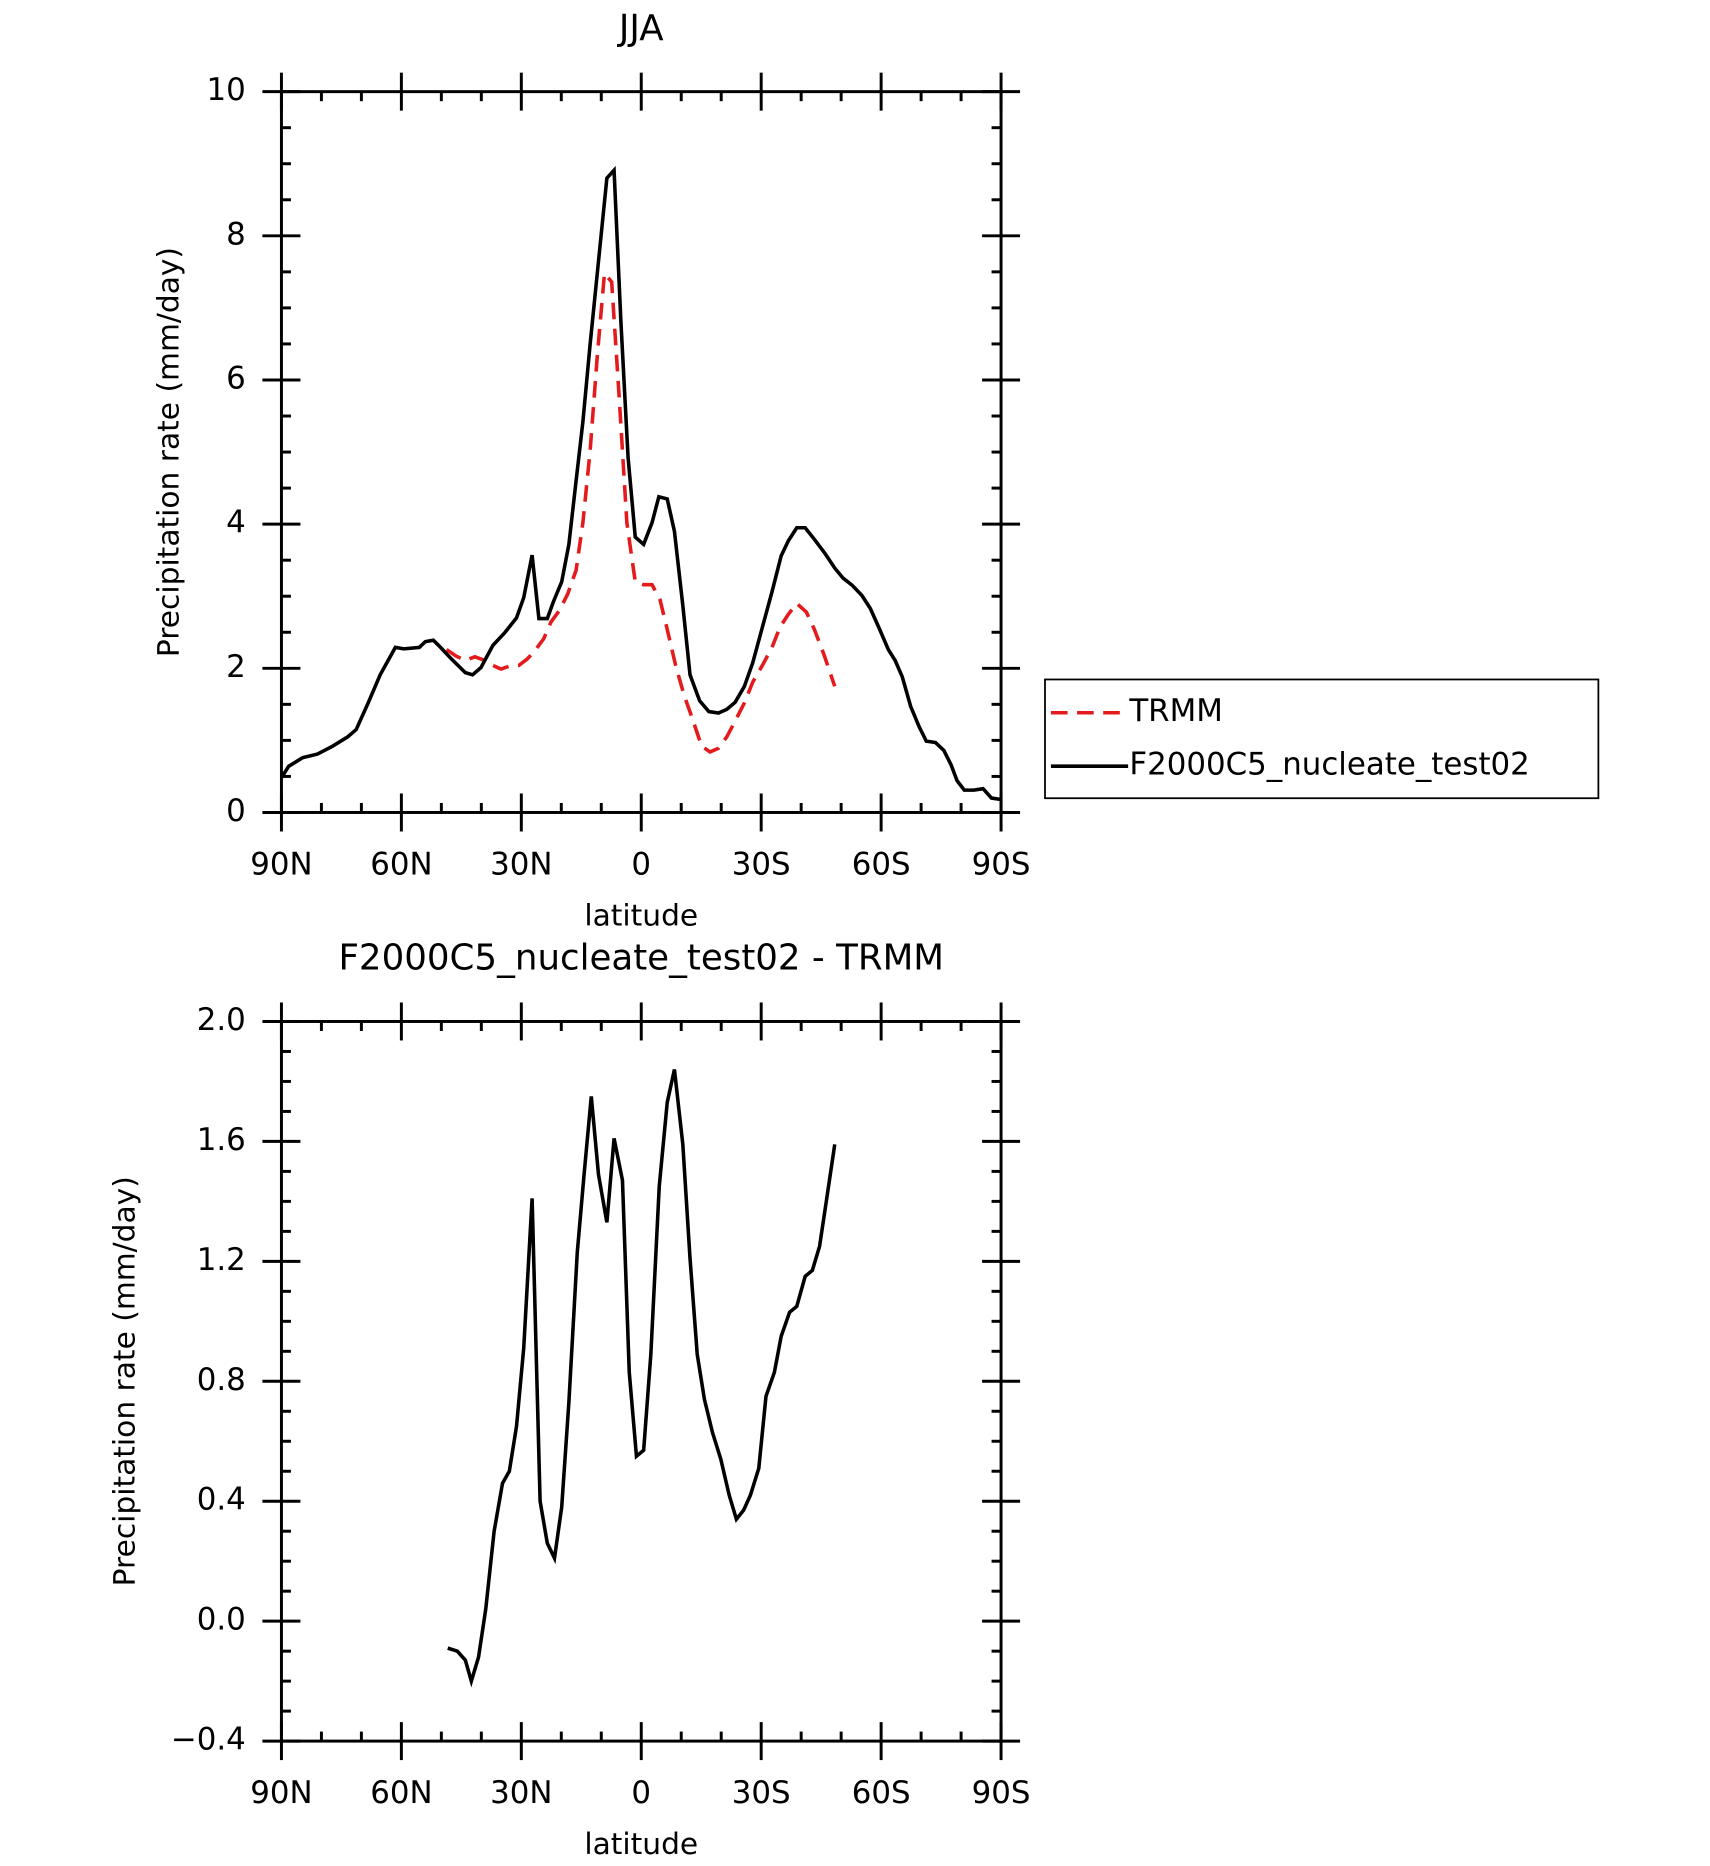  I want to click on y-tick-label: 0, so click(236, 811).